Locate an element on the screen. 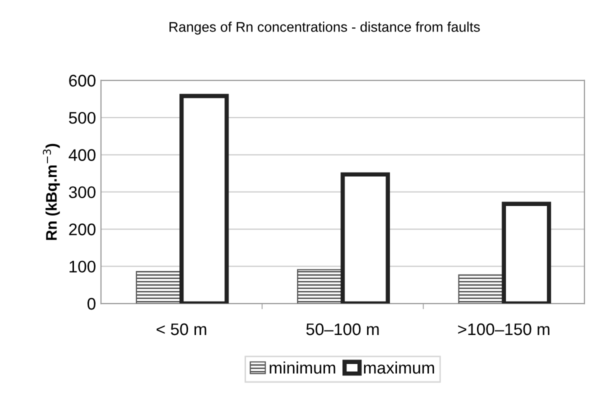 The height and width of the screenshot is (402, 612). y-tick-label: 100 is located at coordinates (83, 266).